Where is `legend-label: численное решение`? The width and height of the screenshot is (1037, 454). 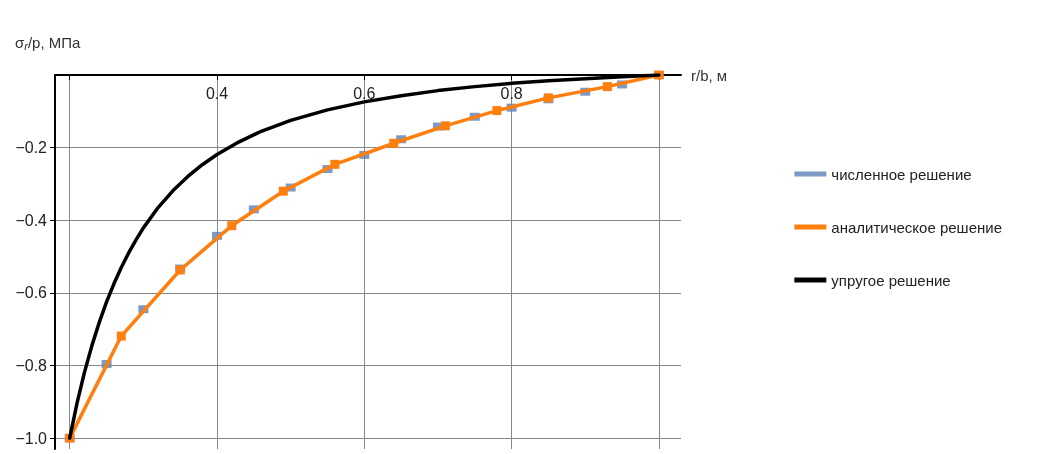
legend-label: численное решение is located at coordinates (901, 174).